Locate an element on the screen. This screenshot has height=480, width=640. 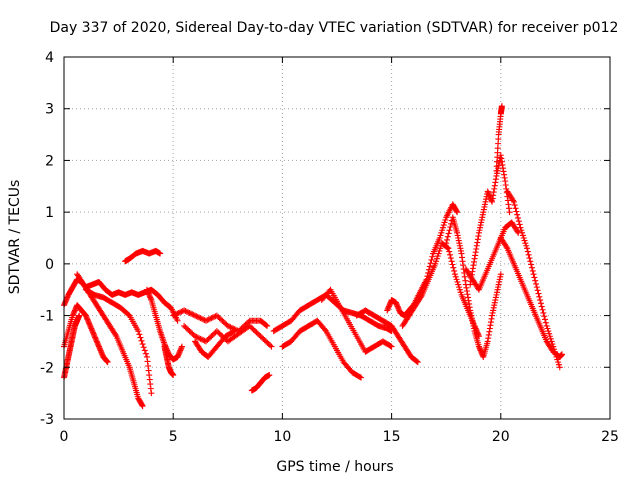
x-tick-label: 20 is located at coordinates (501, 437).